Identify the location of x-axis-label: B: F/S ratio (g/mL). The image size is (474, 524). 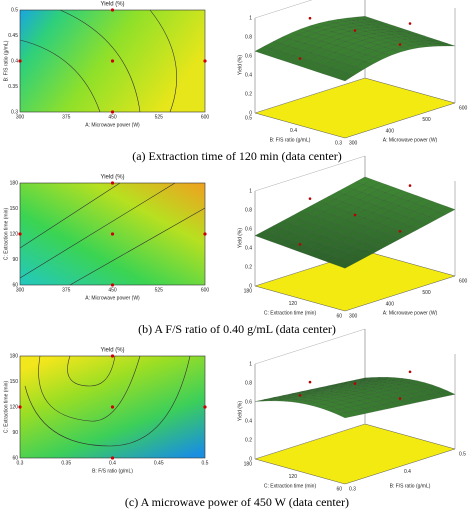
(410, 486).